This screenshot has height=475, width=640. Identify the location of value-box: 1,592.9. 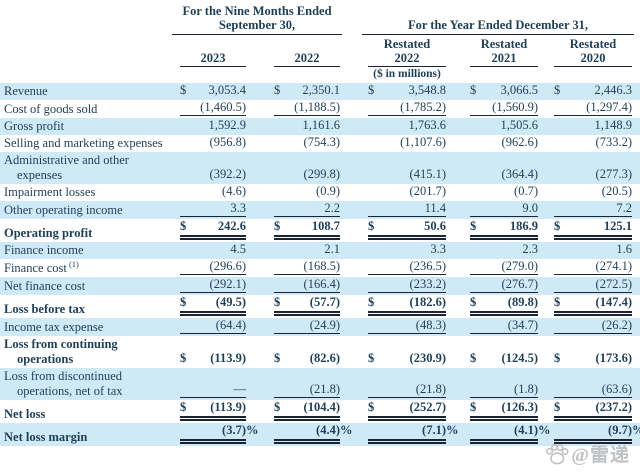
(213, 125).